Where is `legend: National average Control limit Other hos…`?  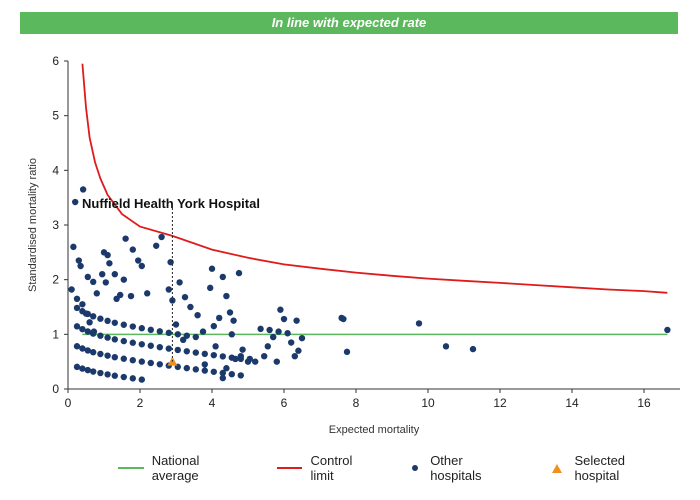 legend: National average Control limit Other hos… is located at coordinates (409, 468).